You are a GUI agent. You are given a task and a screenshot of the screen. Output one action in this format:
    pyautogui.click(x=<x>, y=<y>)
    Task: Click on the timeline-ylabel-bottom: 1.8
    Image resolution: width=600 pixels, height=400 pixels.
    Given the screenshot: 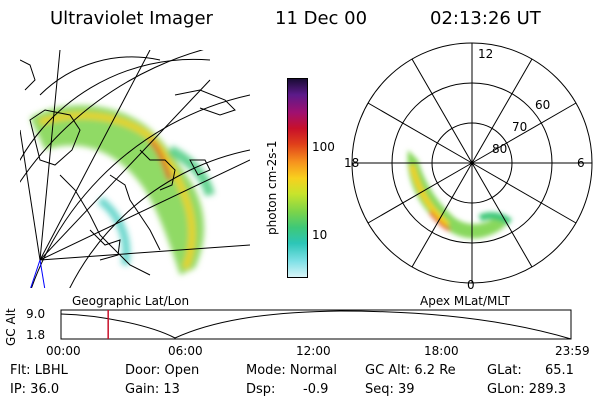 What is the action you would take?
    pyautogui.click(x=36, y=335)
    